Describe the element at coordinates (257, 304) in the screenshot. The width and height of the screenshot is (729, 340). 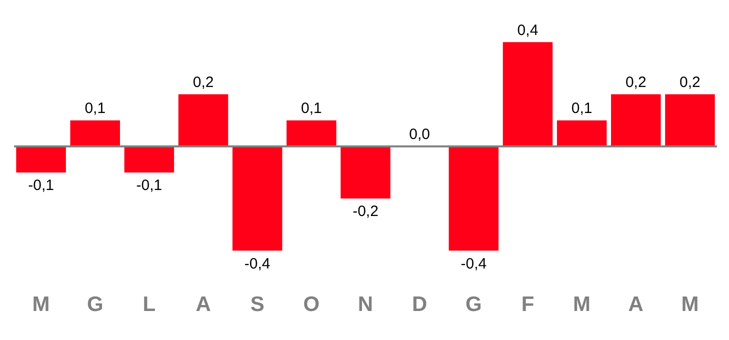
I see `x-tick-label: S` at that location.